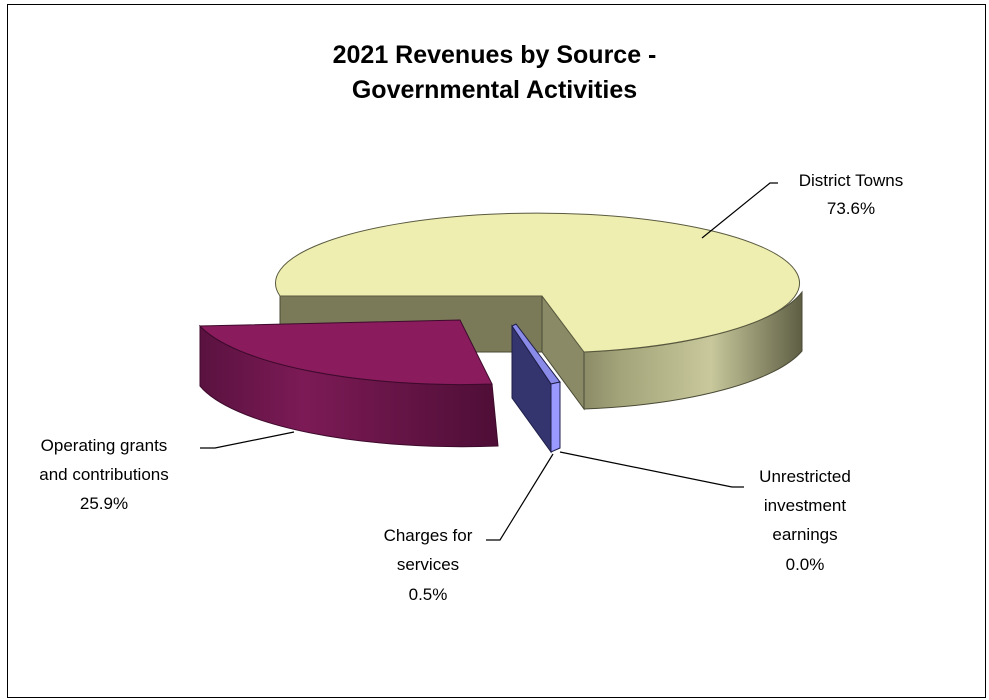  Describe the element at coordinates (555, 417) in the screenshot. I see `slice-charges-for-services-edge` at that location.